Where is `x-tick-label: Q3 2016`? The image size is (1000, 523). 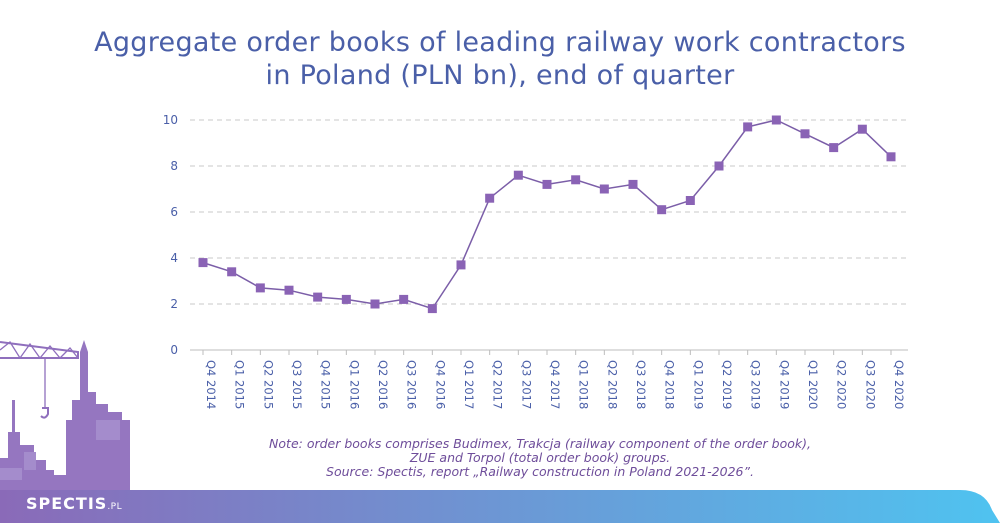
x-tick-label: Q3 2016 is located at coordinates (412, 384).